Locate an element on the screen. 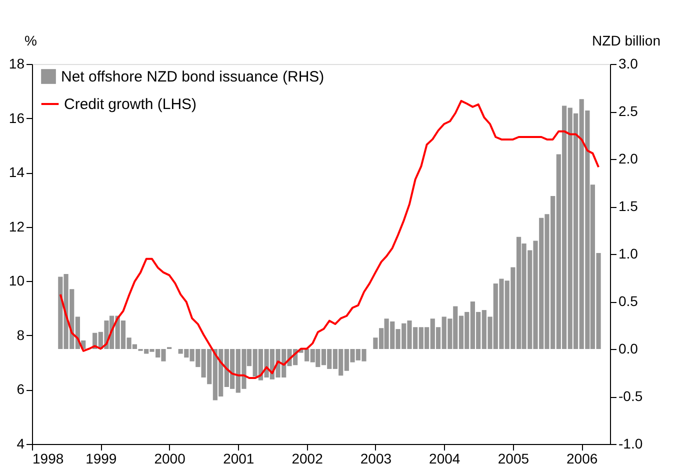  y-axis-title: % is located at coordinates (30, 40).